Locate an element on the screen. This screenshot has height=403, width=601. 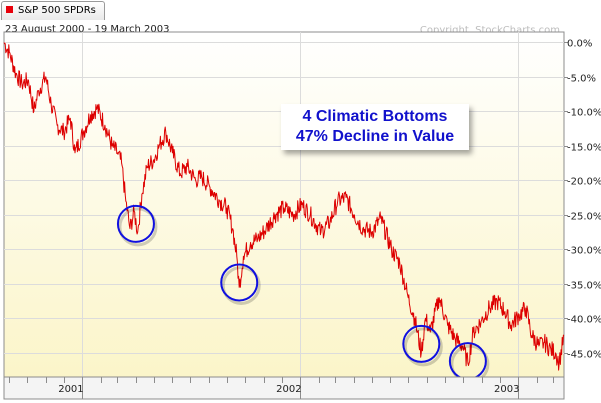
legend-swatch is located at coordinates (9, 9).